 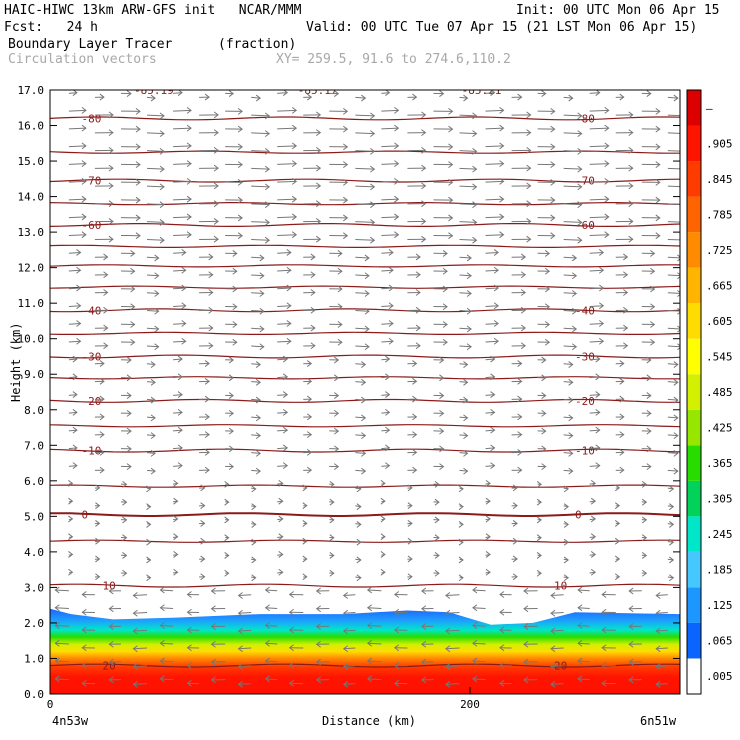 What do you see at coordinates (709, 108) in the screenshot?
I see `colorbar-label: –` at bounding box center [709, 108].